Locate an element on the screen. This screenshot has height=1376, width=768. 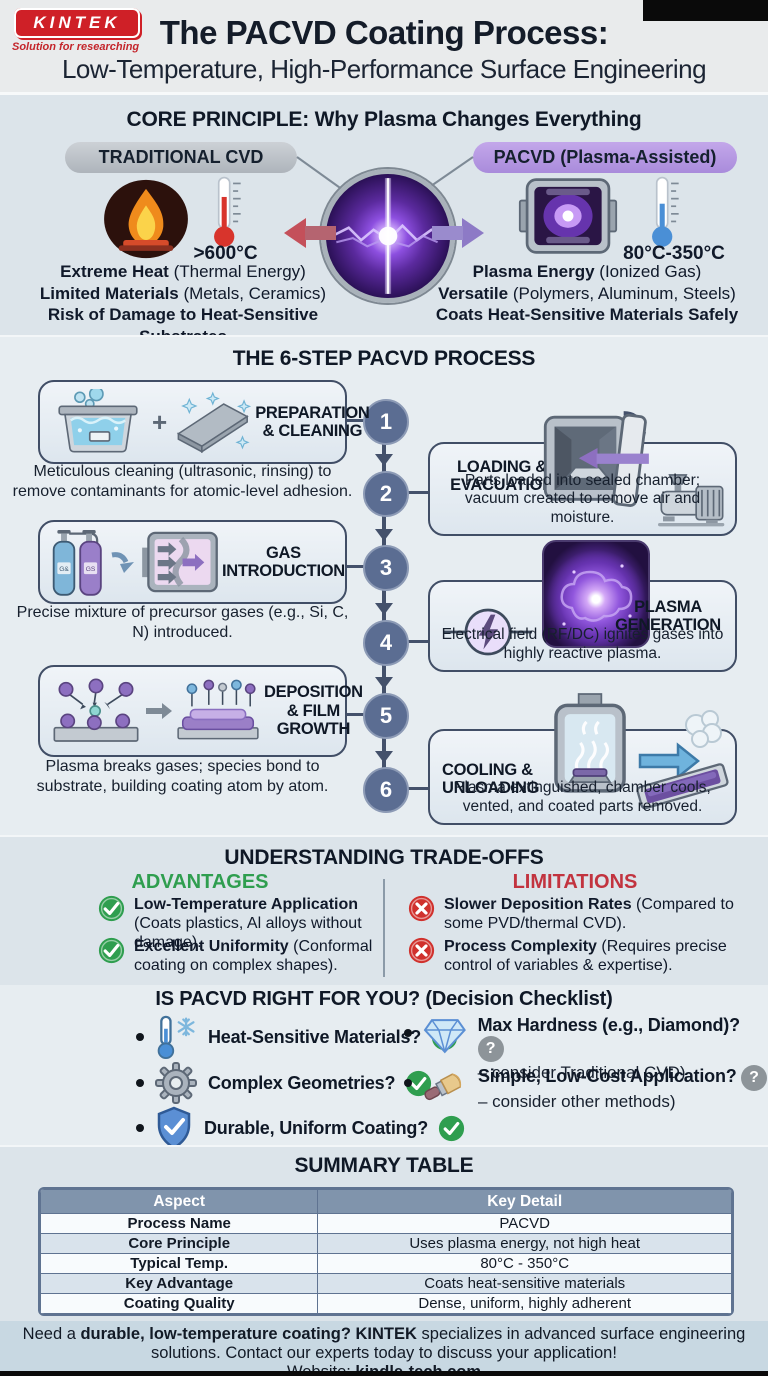
vacuum-chamber-door-icon is located at coordinates (596, 459).